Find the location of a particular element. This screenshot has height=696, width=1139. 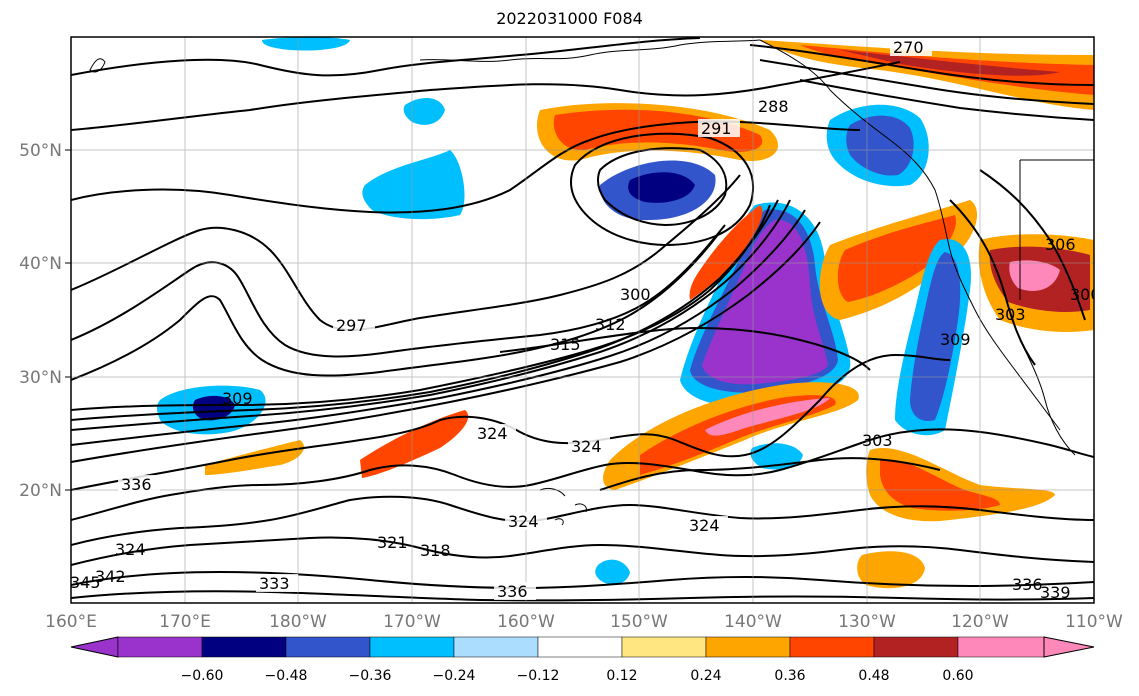

contour-label-297: 297 is located at coordinates (351, 325).